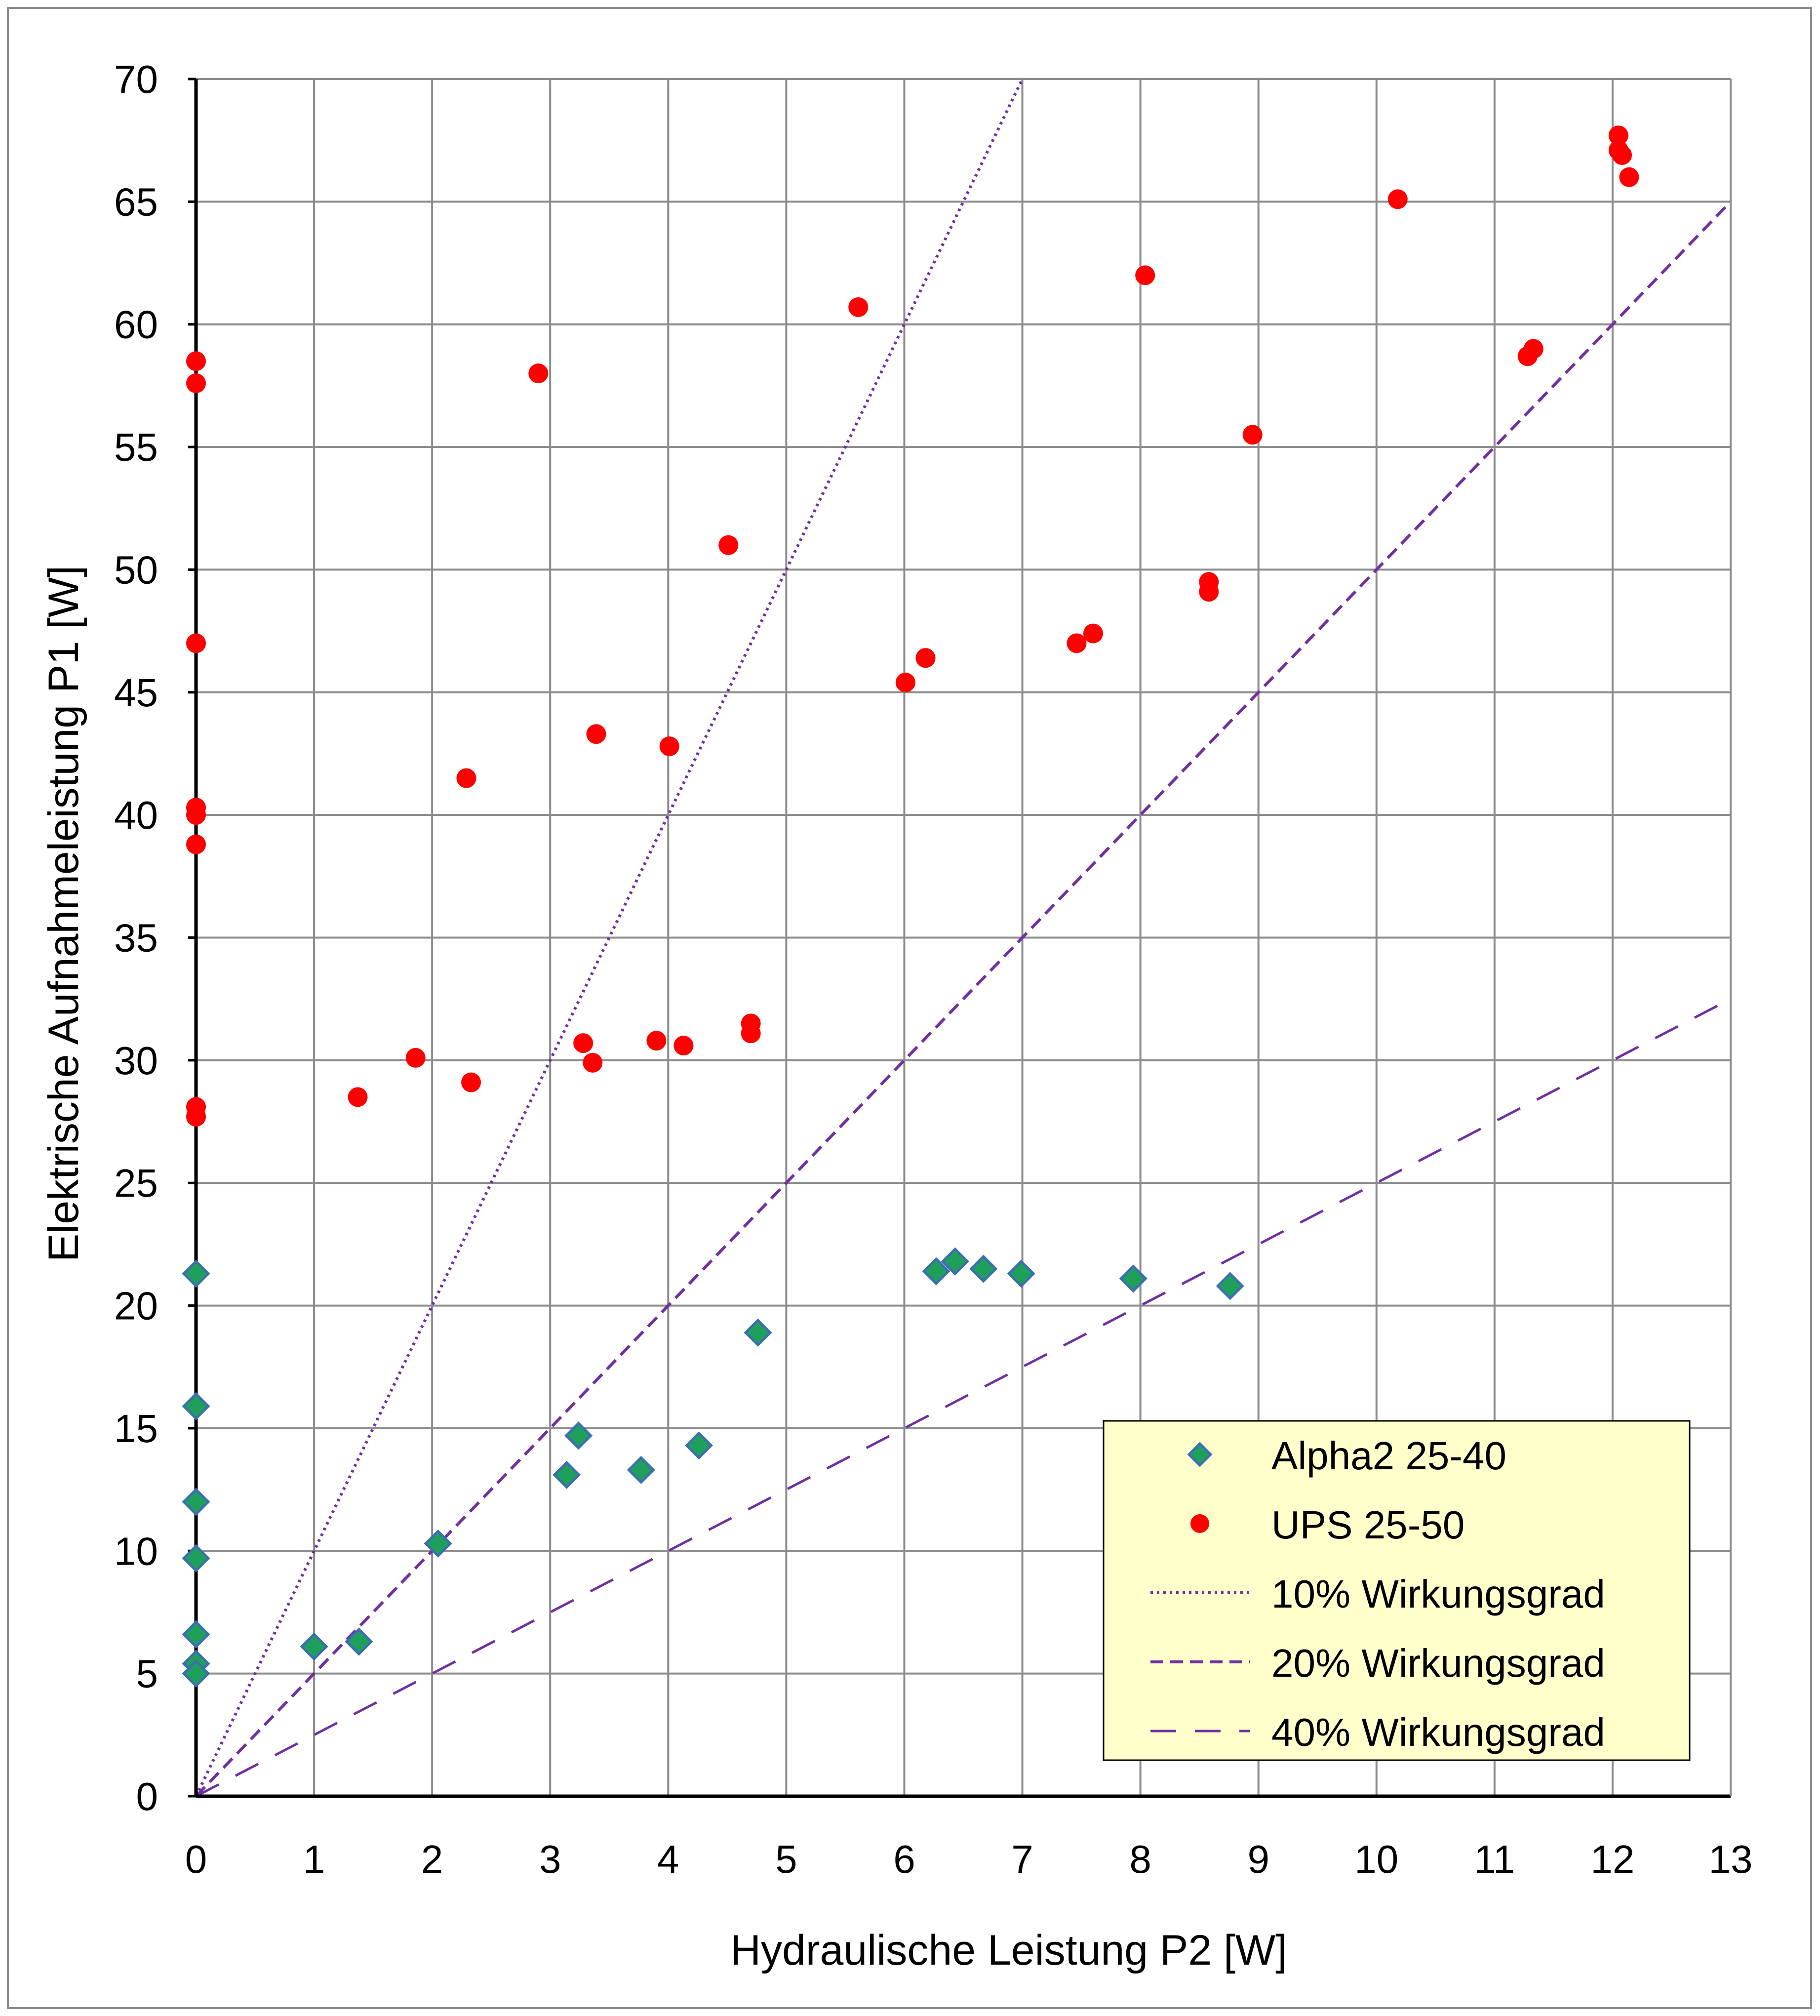 The height and width of the screenshot is (2016, 1820). What do you see at coordinates (136, 1306) in the screenshot?
I see `y-tick-label: 20` at bounding box center [136, 1306].